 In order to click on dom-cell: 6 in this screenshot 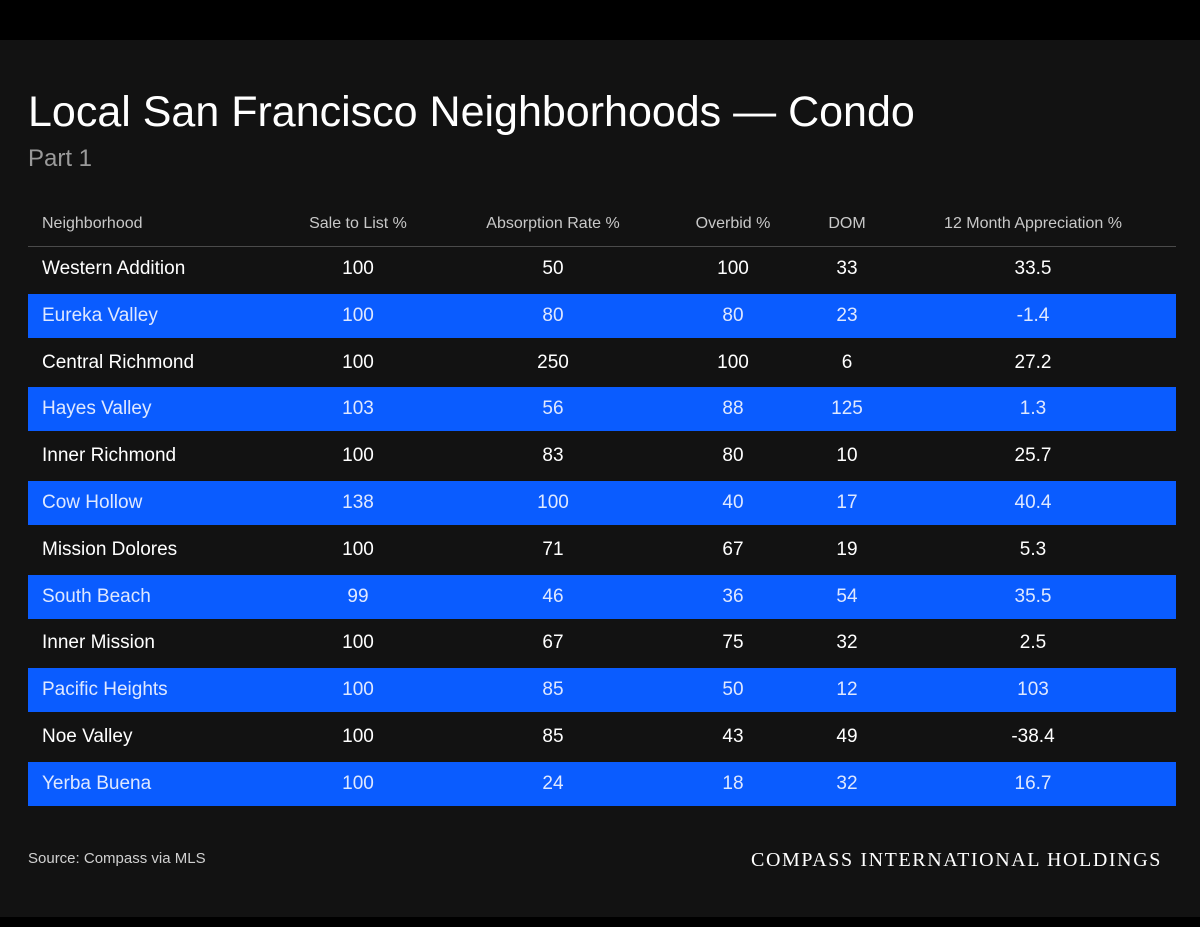, I will do `click(847, 362)`.